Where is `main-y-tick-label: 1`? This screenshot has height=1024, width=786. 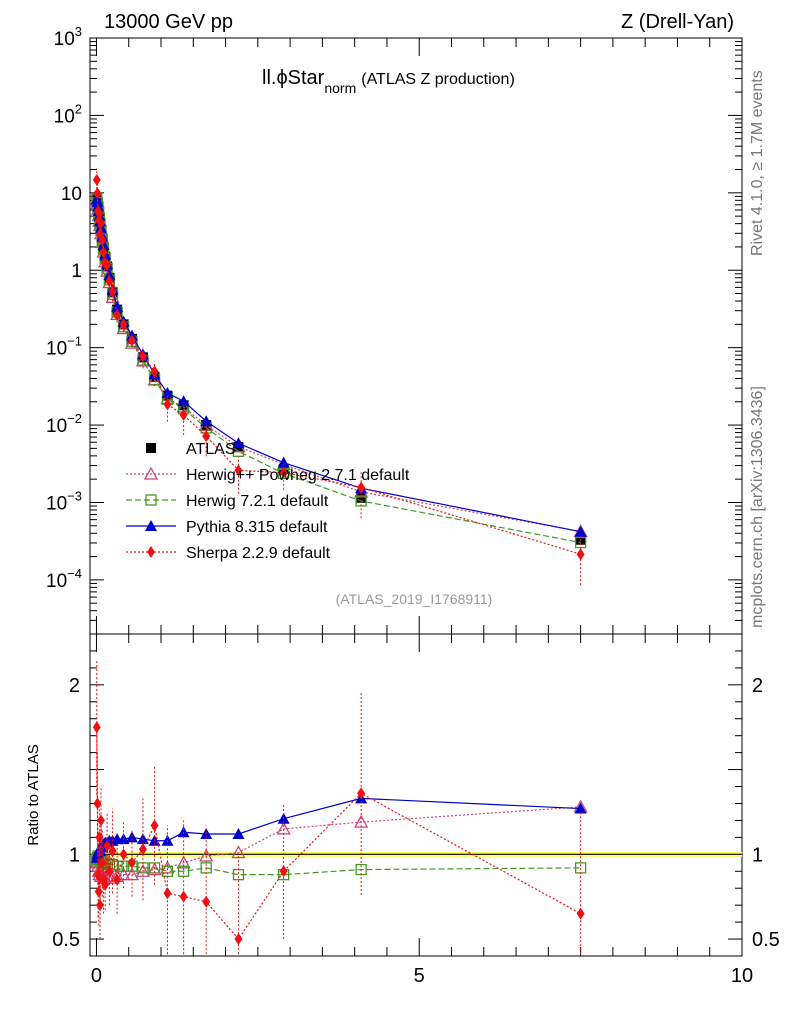 main-y-tick-label: 1 is located at coordinates (76, 271).